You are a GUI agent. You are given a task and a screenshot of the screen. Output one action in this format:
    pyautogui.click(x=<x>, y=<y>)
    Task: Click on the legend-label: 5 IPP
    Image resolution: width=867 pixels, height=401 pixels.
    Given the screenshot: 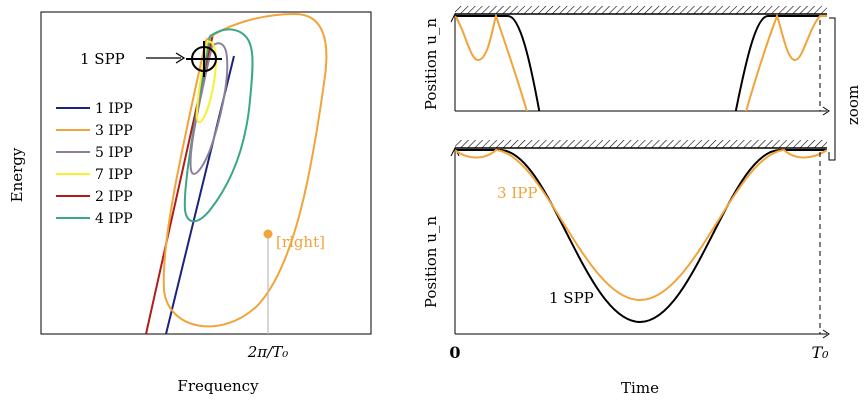 What is the action you would take?
    pyautogui.click(x=114, y=153)
    